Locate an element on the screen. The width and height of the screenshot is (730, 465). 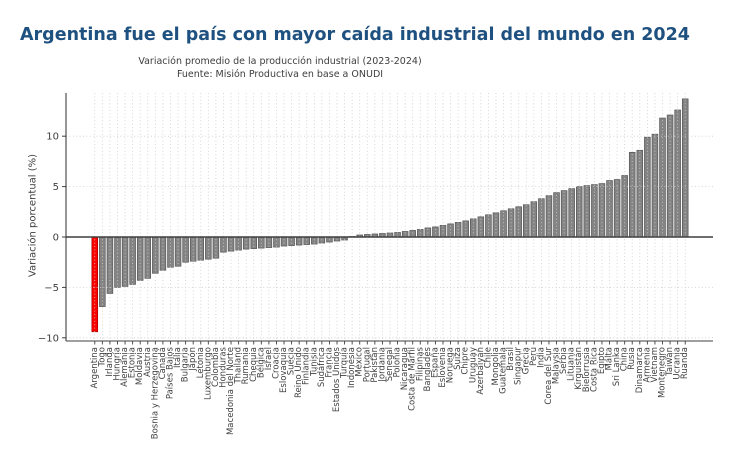
x-tick-label: Serbia is located at coordinates (564, 360).